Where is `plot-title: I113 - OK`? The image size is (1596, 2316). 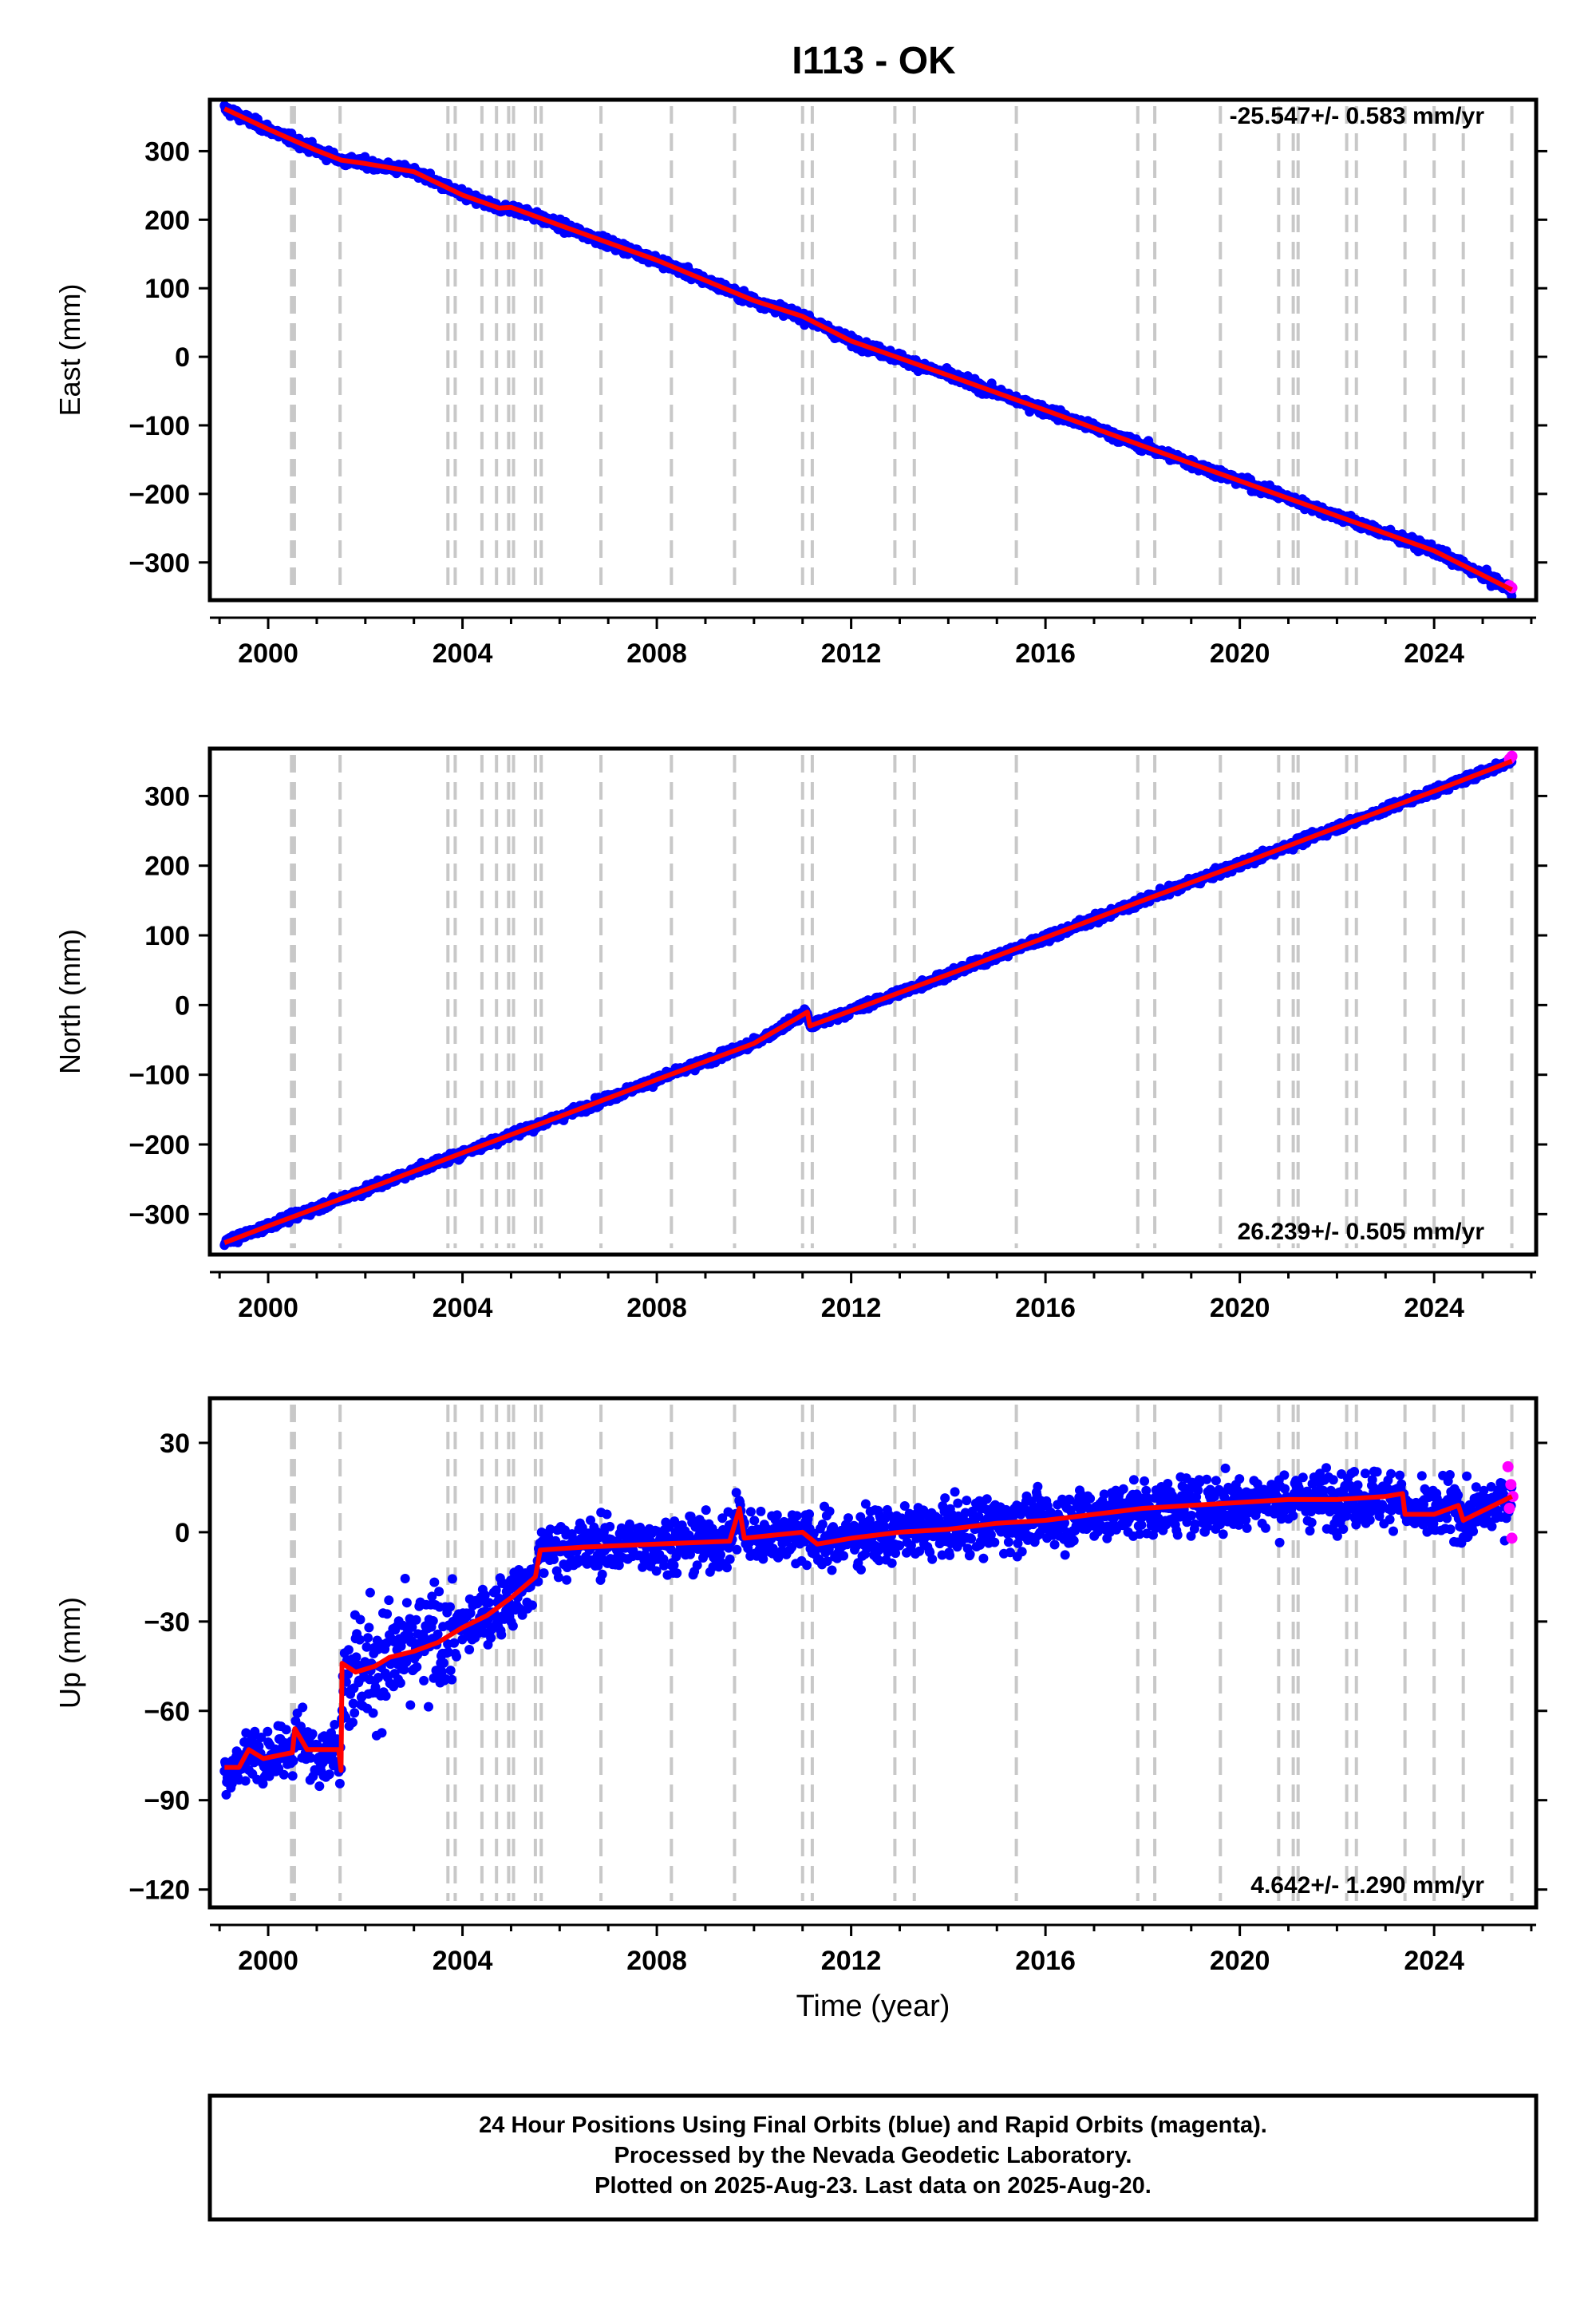
plot-title: I113 - OK is located at coordinates (874, 61).